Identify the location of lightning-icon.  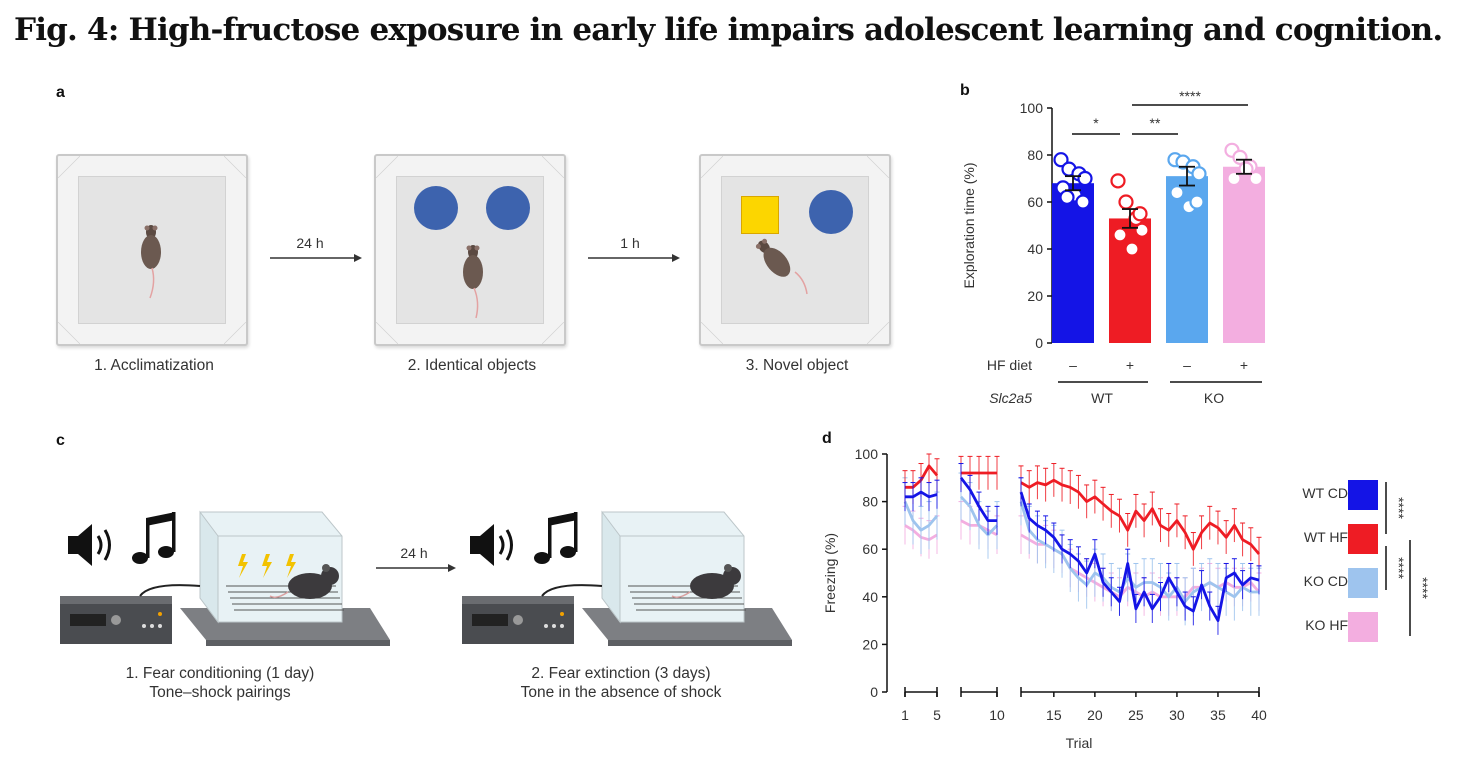
(267, 566).